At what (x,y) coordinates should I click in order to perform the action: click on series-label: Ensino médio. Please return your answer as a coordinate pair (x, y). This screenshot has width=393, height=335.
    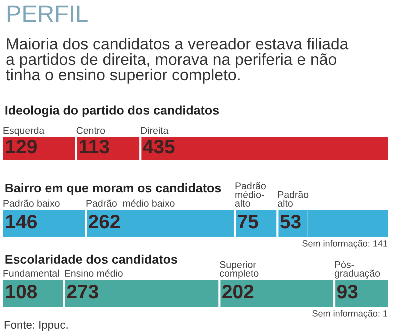
    Looking at the image, I should click on (94, 273).